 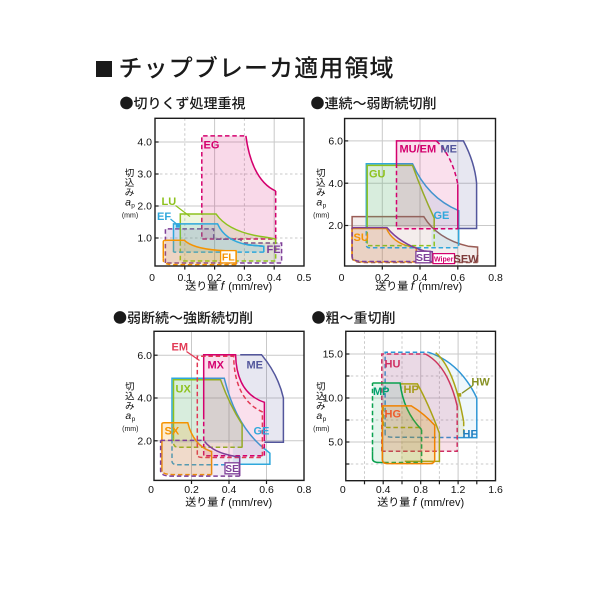 I want to click on svg-text: FL, so click(x=228, y=258).